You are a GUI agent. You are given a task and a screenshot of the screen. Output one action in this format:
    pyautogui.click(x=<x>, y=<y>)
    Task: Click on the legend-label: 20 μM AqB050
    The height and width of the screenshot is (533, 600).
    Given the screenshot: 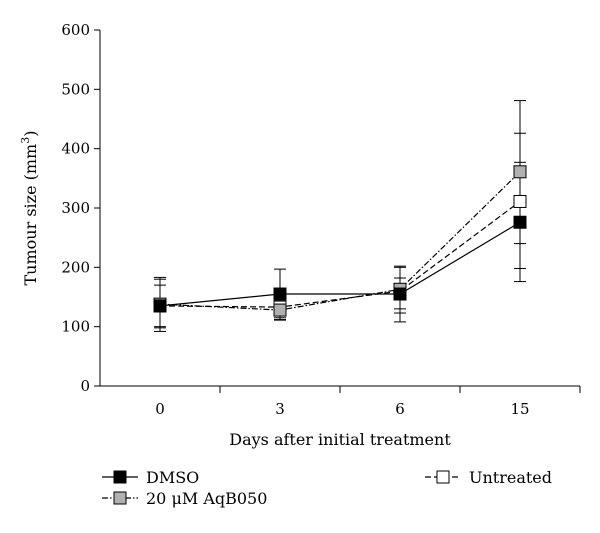 What is the action you would take?
    pyautogui.click(x=206, y=498)
    